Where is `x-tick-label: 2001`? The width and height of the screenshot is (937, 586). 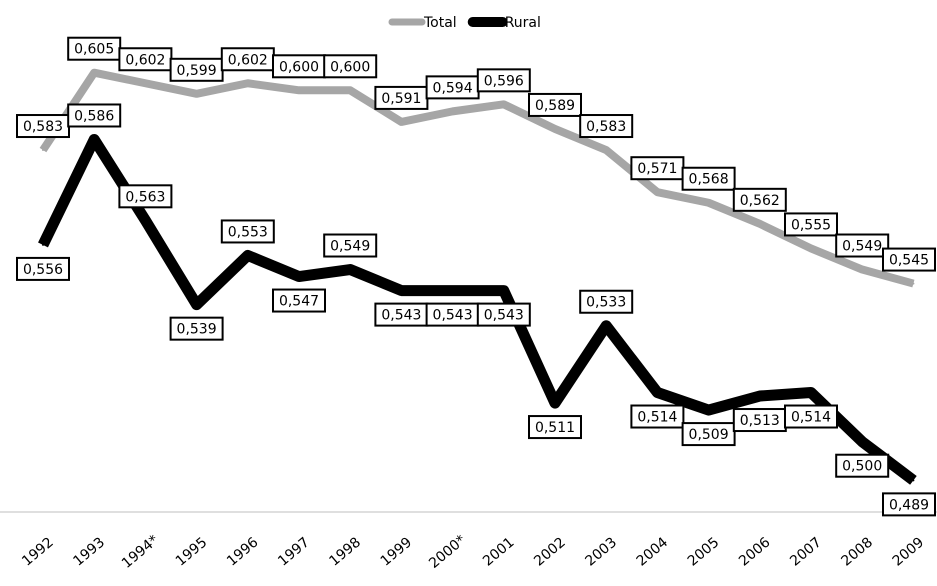 x-tick-label: 2001 is located at coordinates (499, 551).